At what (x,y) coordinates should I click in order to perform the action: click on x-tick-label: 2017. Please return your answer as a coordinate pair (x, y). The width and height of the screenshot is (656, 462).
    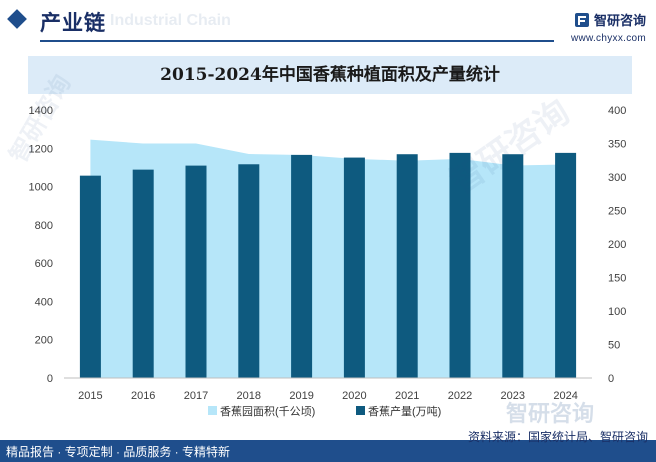
    Looking at the image, I should click on (196, 396).